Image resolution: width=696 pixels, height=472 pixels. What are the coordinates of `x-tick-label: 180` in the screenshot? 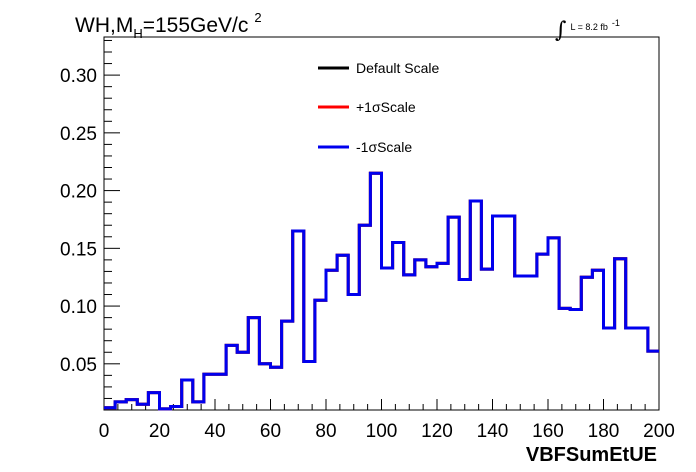 It's located at (604, 431).